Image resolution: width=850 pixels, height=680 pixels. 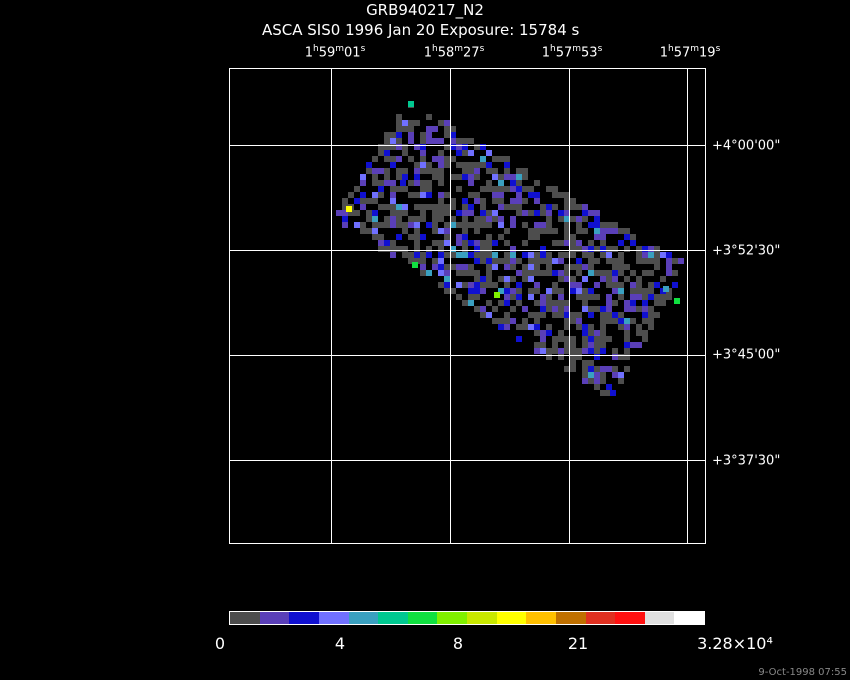 What do you see at coordinates (746, 355) in the screenshot?
I see `dec-tick-label: +3°45'00"` at bounding box center [746, 355].